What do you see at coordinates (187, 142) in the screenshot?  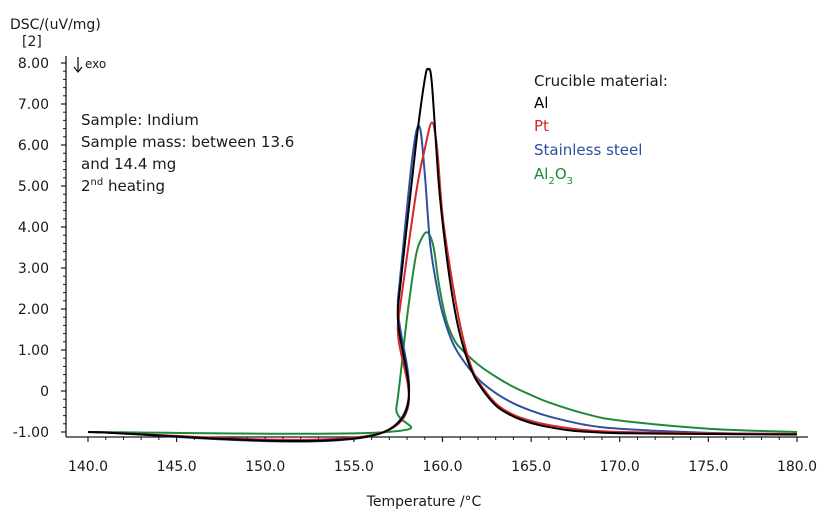 I see `sample-line-2: Sample mass: between 13.6` at bounding box center [187, 142].